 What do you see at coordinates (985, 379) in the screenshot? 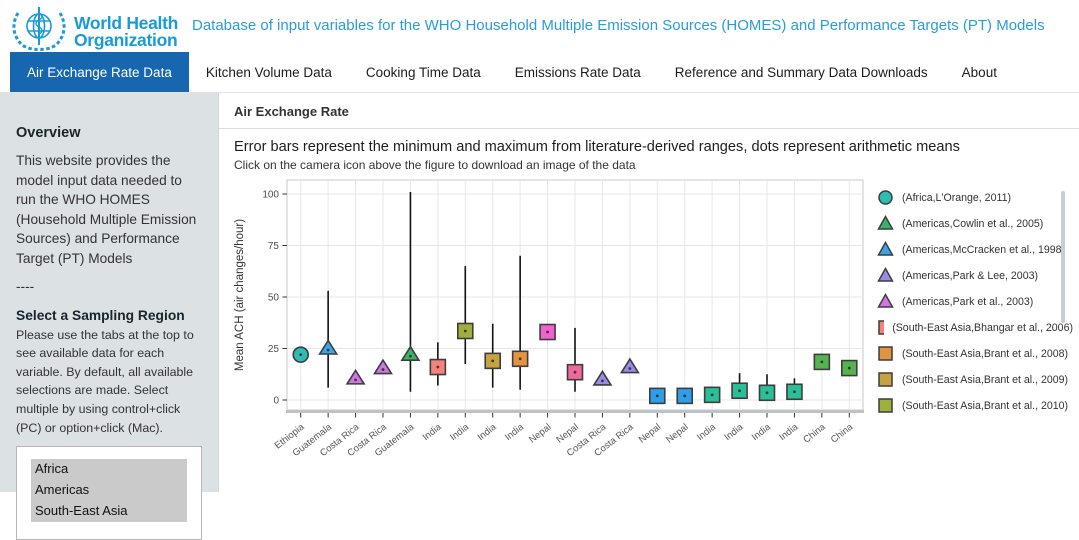
I see `legend-label: (South-East Asia,Brant et al., 2009)` at bounding box center [985, 379].